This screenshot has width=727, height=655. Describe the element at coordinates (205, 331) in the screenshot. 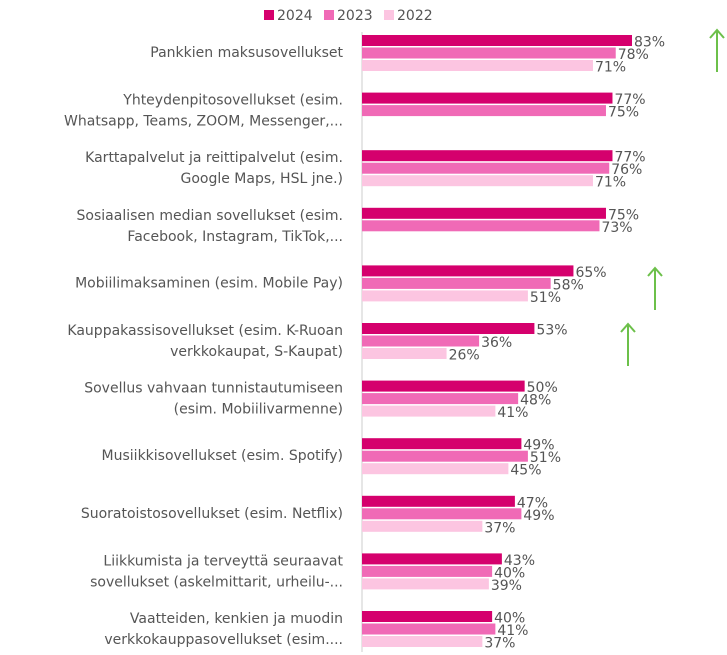

I see `category-label: Kauppakassisovellukset (esim. K-Ruoan` at that location.